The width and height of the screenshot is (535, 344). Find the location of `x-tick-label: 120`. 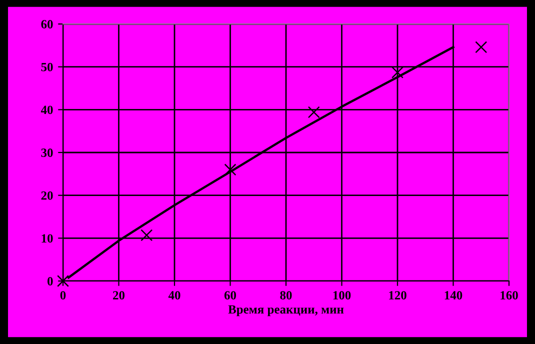

x-tick-label: 120 is located at coordinates (397, 295).